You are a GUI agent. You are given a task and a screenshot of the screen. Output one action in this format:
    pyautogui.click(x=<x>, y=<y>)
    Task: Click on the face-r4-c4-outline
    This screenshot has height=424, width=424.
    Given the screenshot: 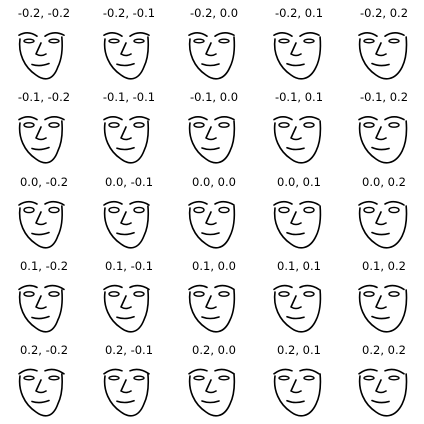 What is the action you would take?
    pyautogui.click(x=383, y=395)
    